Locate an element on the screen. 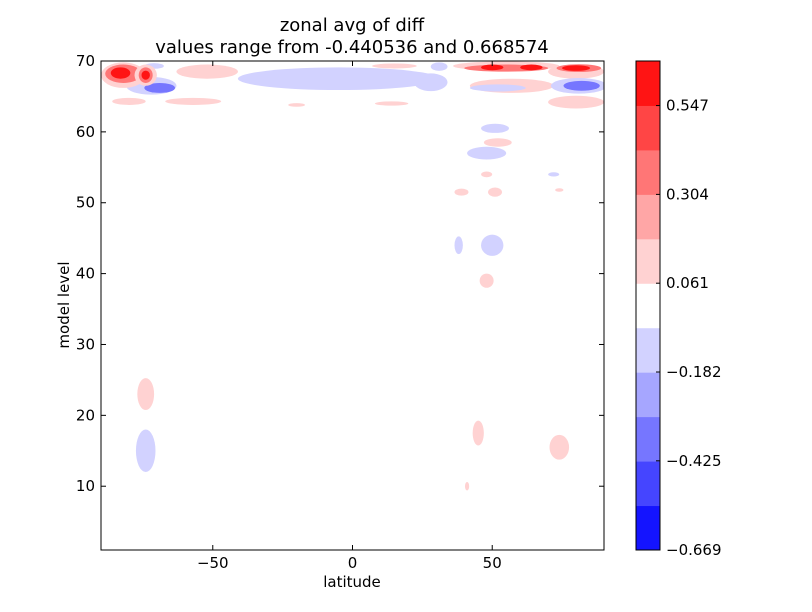 This screenshot has width=812, height=612. x-axis-label: latitude is located at coordinates (352, 582).